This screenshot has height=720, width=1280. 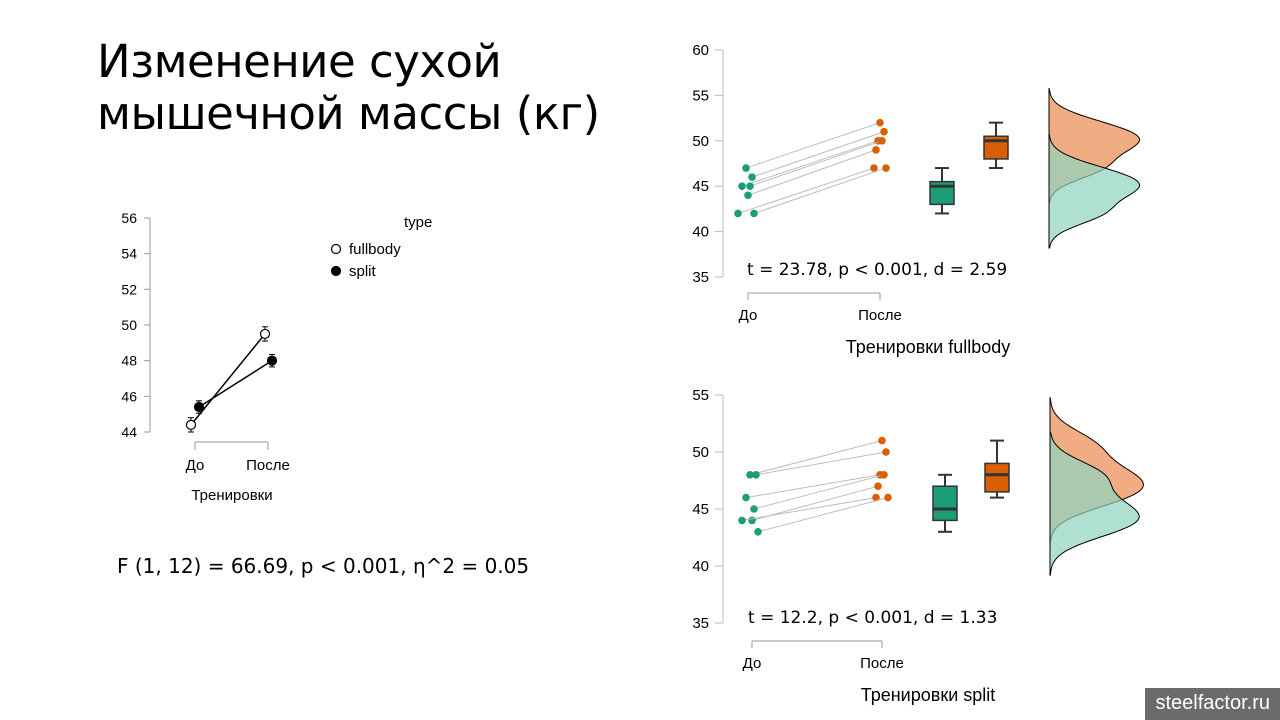 What do you see at coordinates (363, 271) in the screenshot?
I see `legend-label: split` at bounding box center [363, 271].